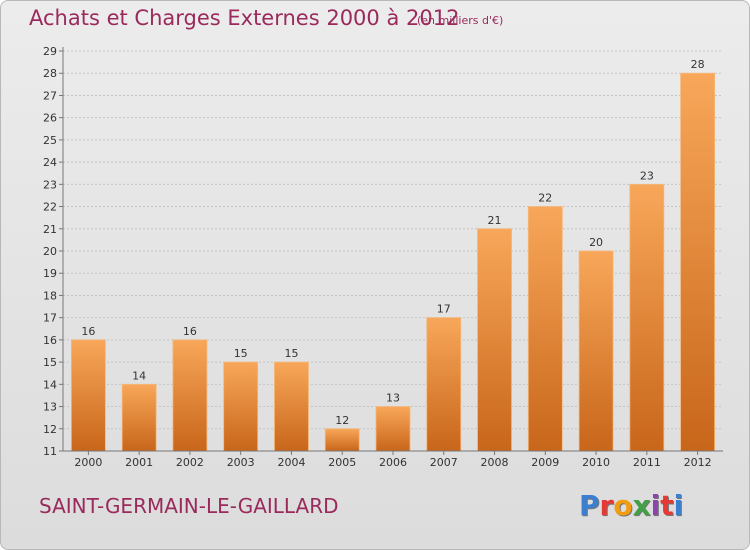  Describe the element at coordinates (589, 505) in the screenshot. I see `logo-letter: P` at that location.